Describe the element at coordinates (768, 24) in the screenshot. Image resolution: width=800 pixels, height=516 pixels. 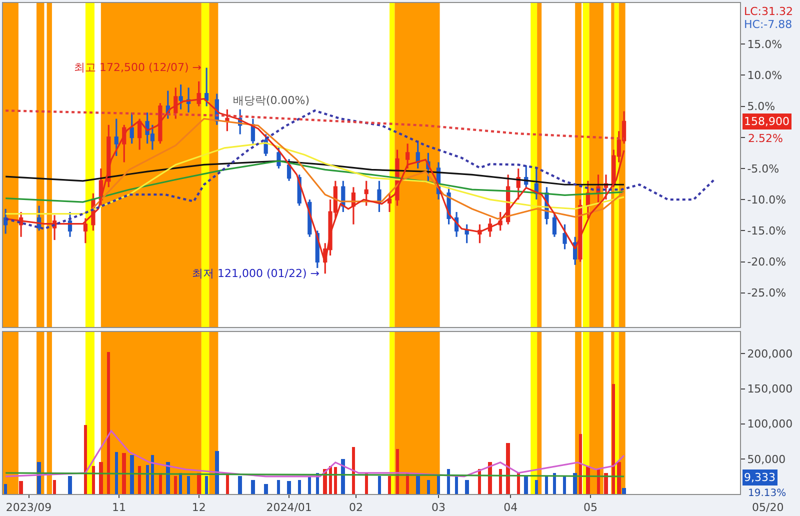
I see `text: HC:-7.88` at that location.